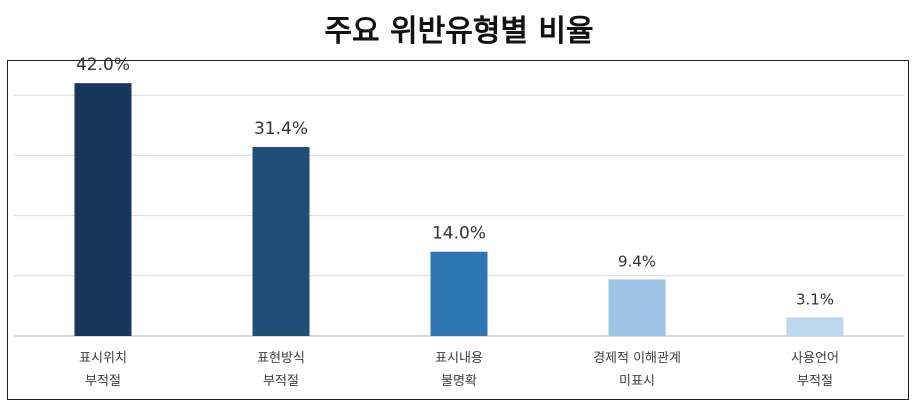 The height and width of the screenshot is (407, 918). I want to click on category-label-1-line-1: 표시위치, so click(103, 358).